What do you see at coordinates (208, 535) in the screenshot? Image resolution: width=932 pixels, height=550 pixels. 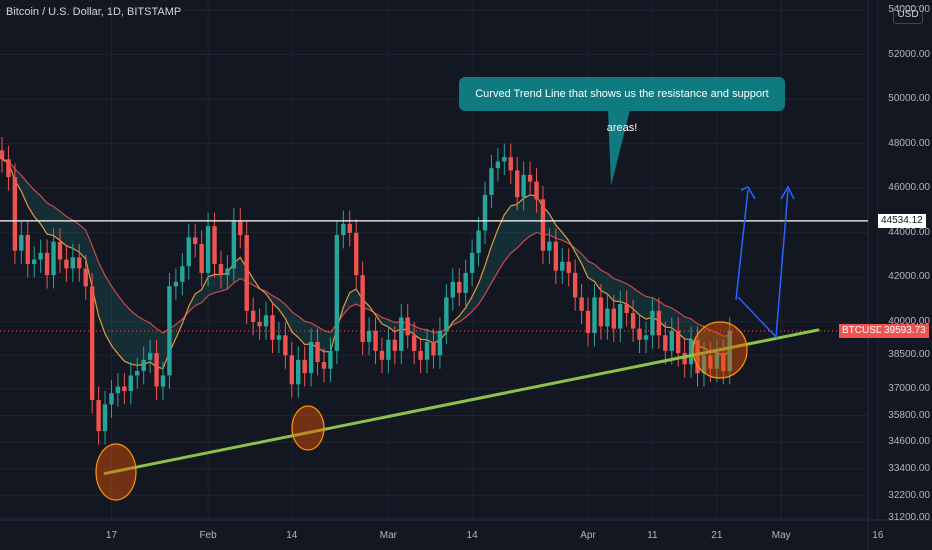 I see `x-tick-label: Feb` at bounding box center [208, 535].